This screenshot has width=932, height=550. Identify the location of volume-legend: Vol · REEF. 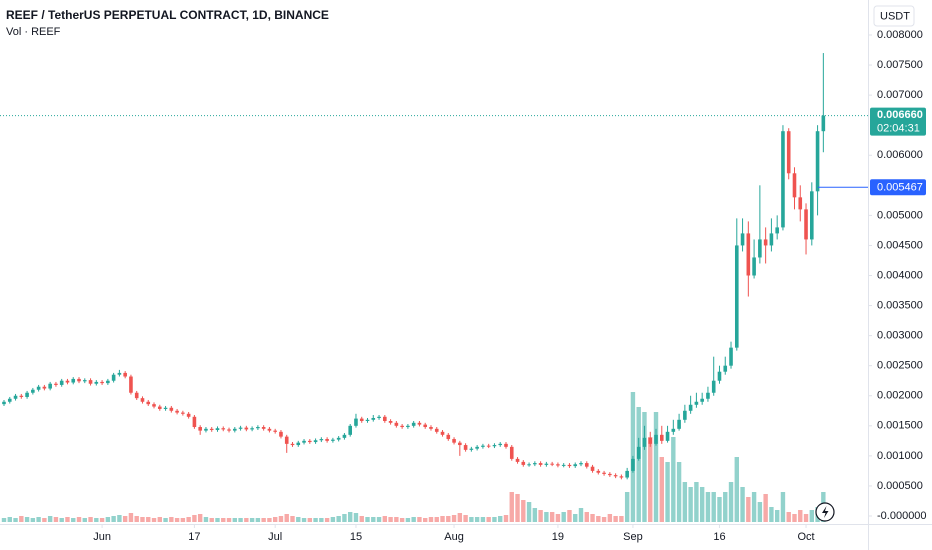
(33, 32).